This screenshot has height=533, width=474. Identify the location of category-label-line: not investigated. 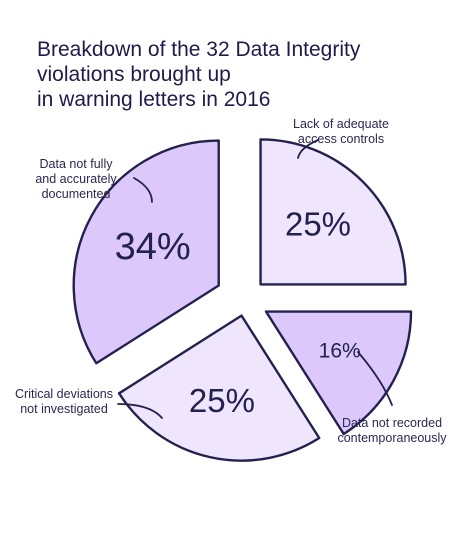
(64, 409).